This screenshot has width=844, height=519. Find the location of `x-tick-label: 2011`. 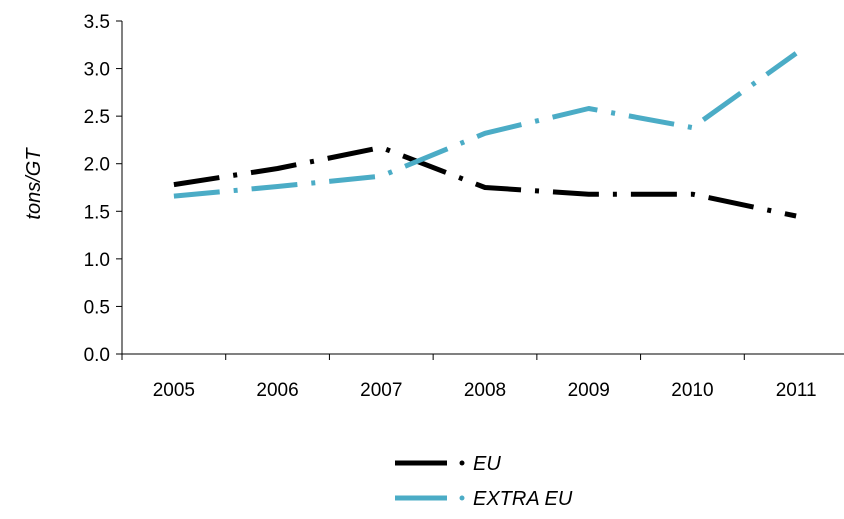

x-tick-label: 2011 is located at coordinates (796, 390).